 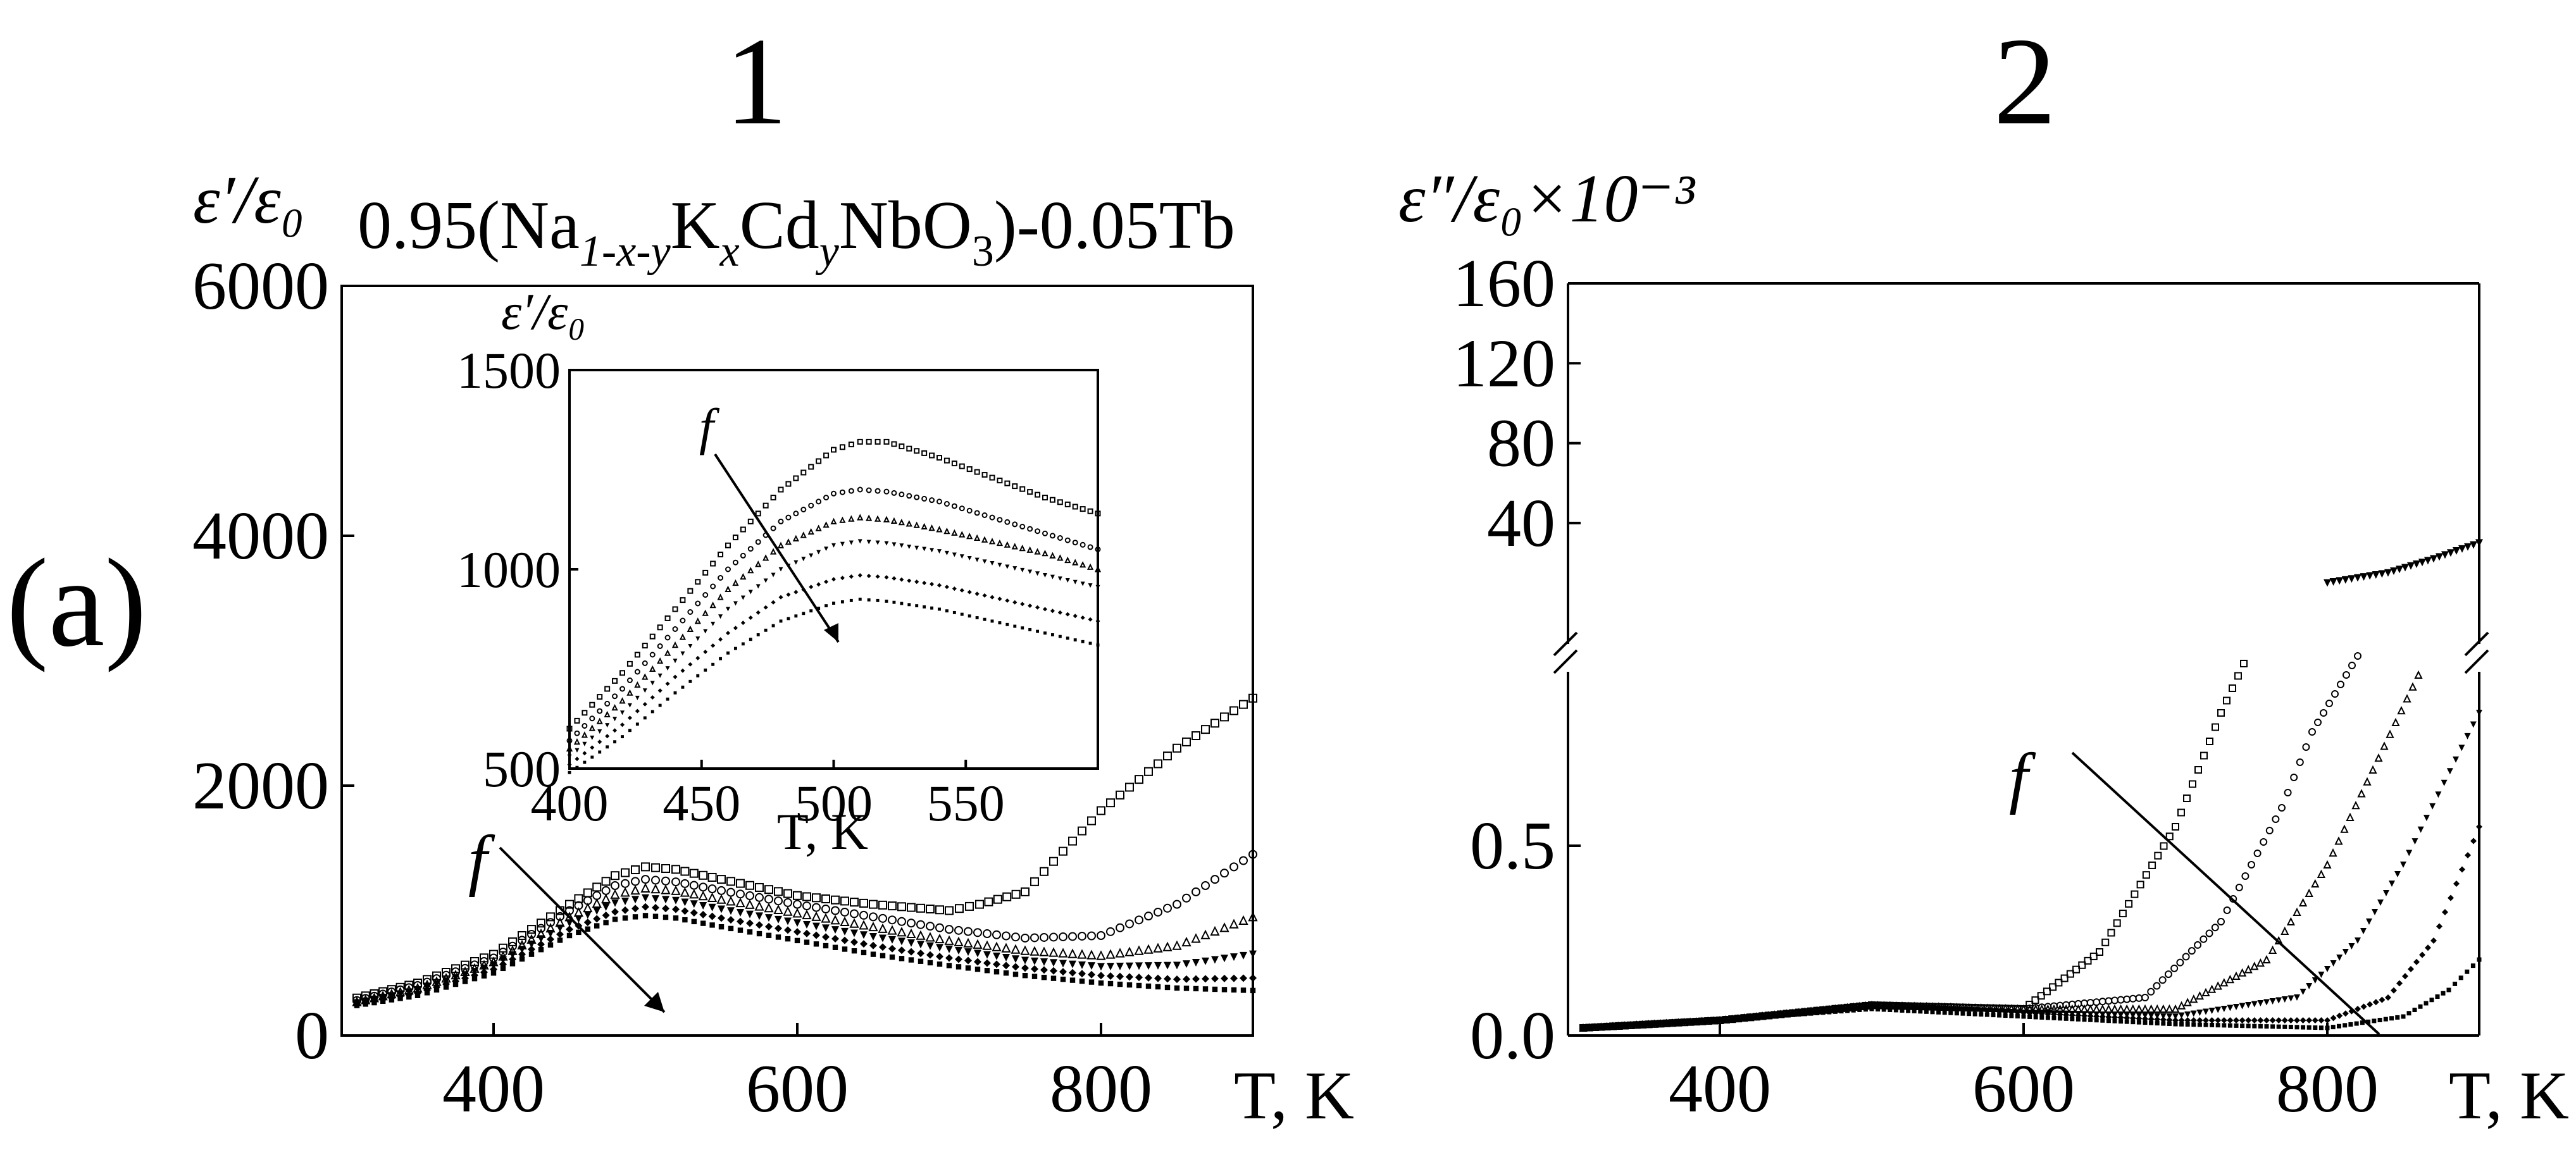 What do you see at coordinates (260, 286) in the screenshot?
I see `panel-1-ytick-label: 6000` at bounding box center [260, 286].